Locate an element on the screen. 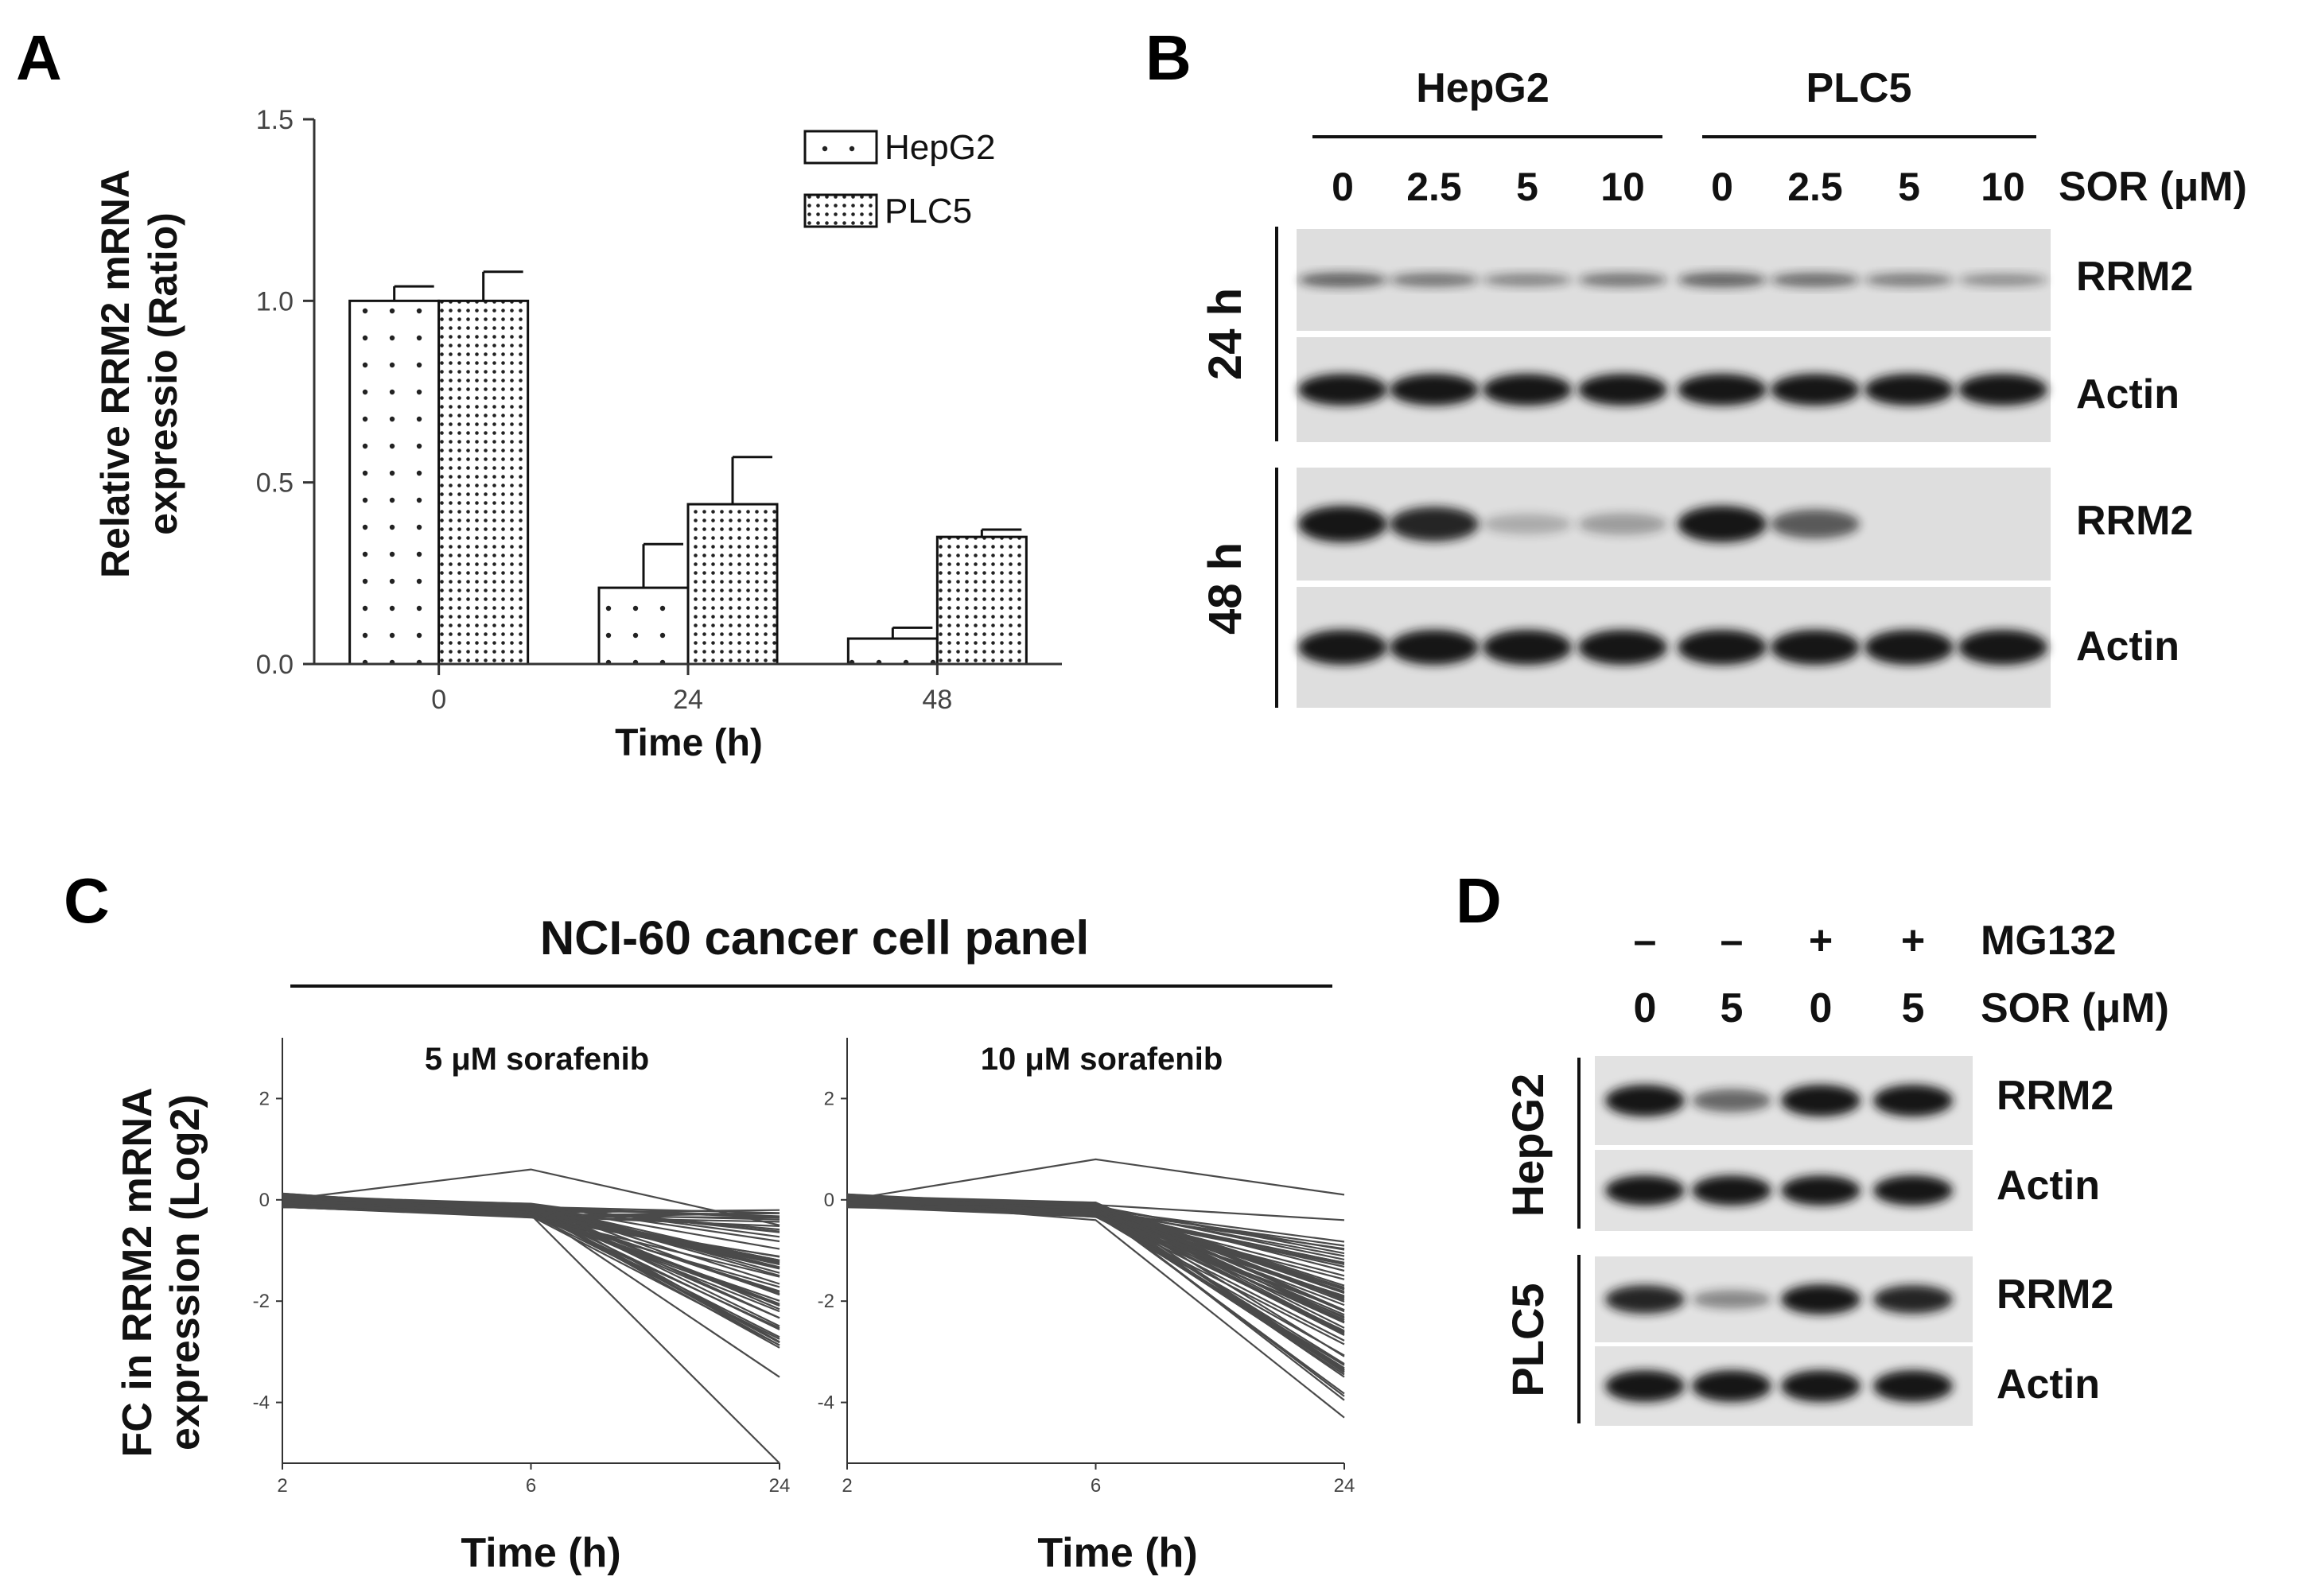 This screenshot has height=1596, width=2298. x-axis-label-5uM: Time (h) is located at coordinates (540, 1553).